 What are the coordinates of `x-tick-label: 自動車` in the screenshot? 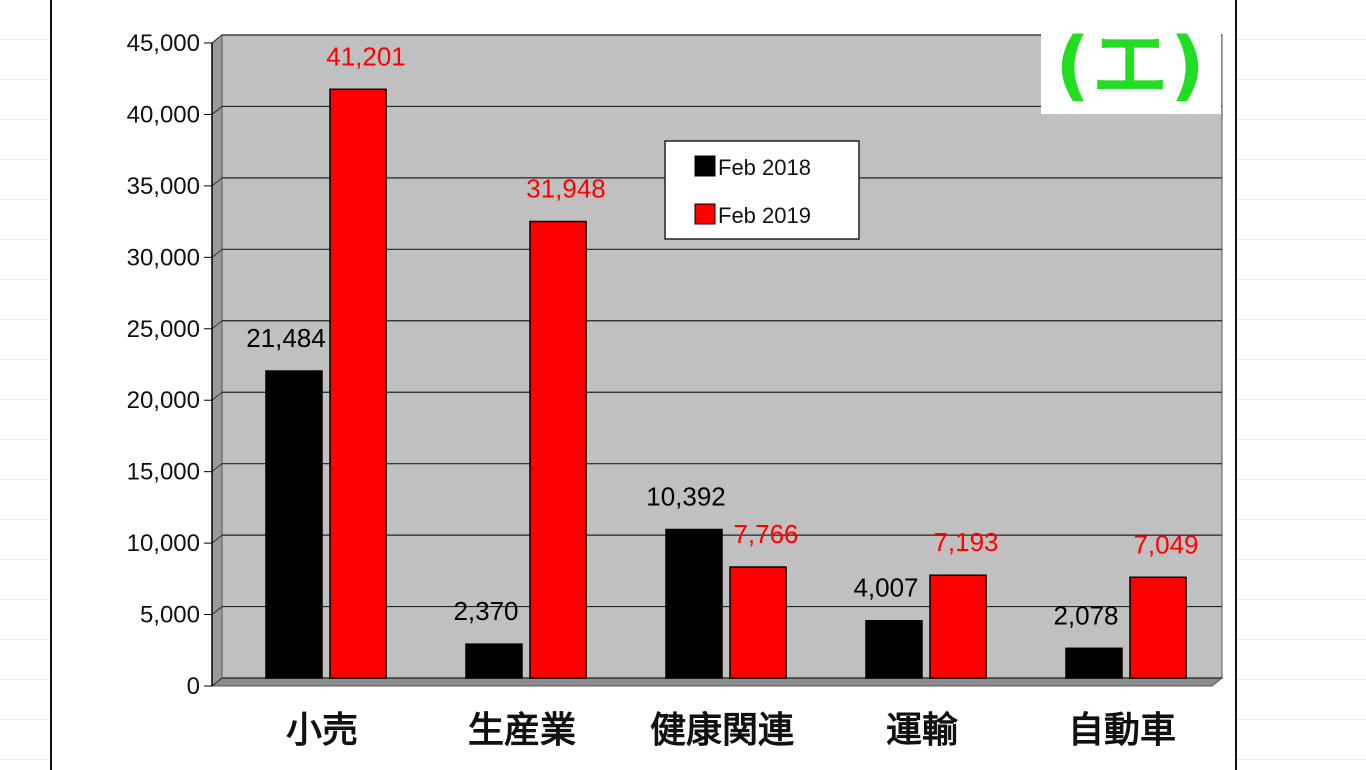 It's located at (1122, 730).